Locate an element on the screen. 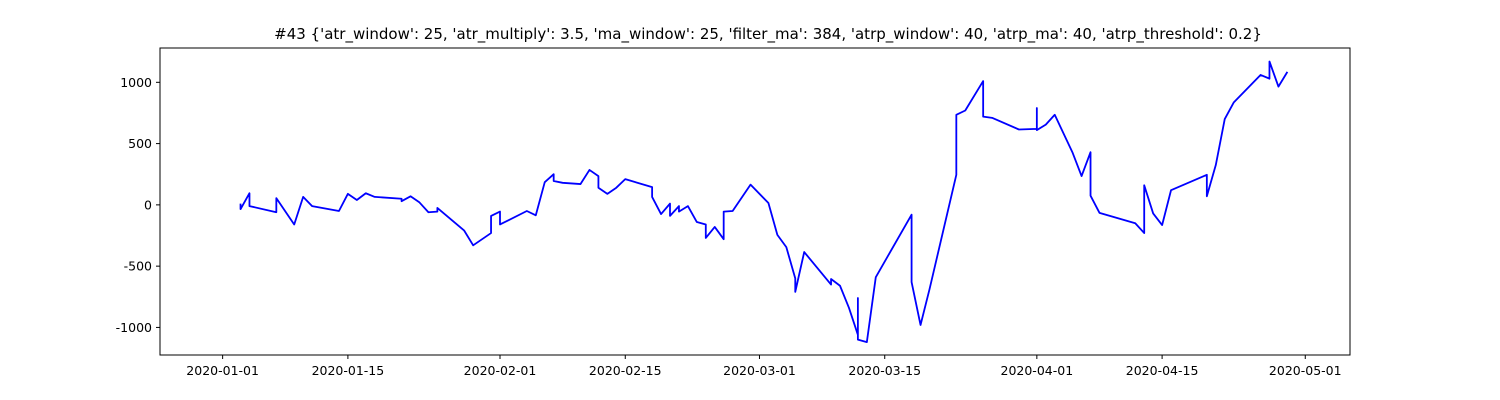 This screenshot has width=1500, height=400. x-tick-label: 2020-02-15 is located at coordinates (625, 370).